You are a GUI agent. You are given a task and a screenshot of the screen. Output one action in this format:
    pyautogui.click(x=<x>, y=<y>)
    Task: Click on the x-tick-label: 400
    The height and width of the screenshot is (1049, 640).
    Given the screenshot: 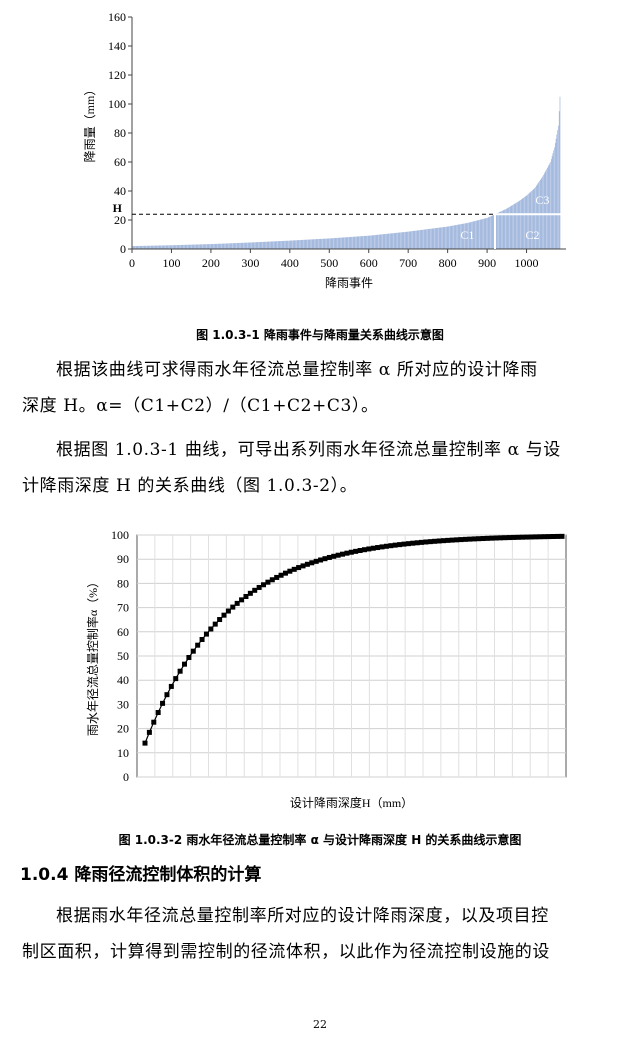 What is the action you would take?
    pyautogui.click(x=290, y=263)
    